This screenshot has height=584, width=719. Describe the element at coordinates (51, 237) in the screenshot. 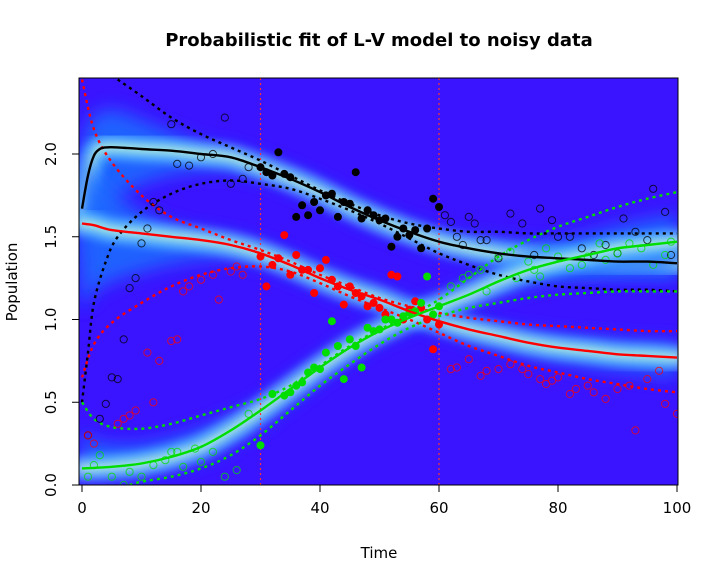

I see `y-tick-label: 1.5` at that location.